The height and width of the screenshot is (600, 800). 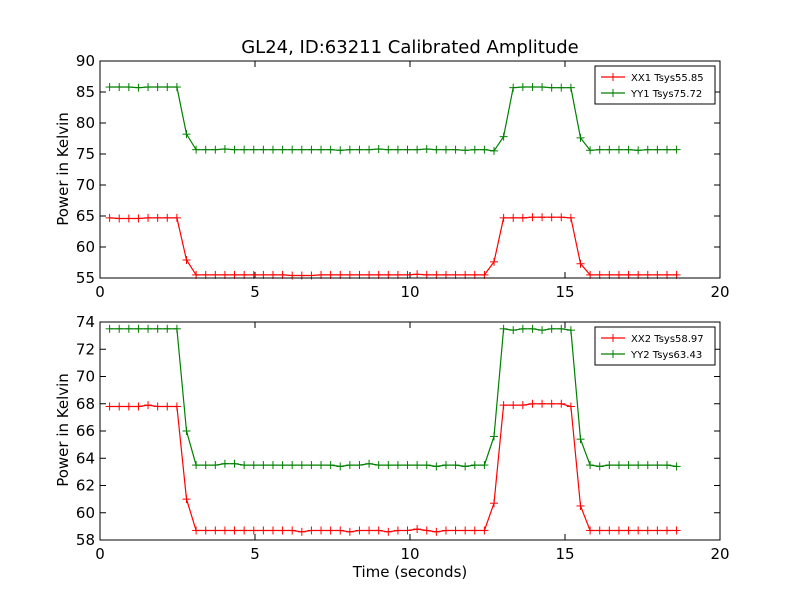 I want to click on chart-2-y-tick-label: 74, so click(x=85, y=322).